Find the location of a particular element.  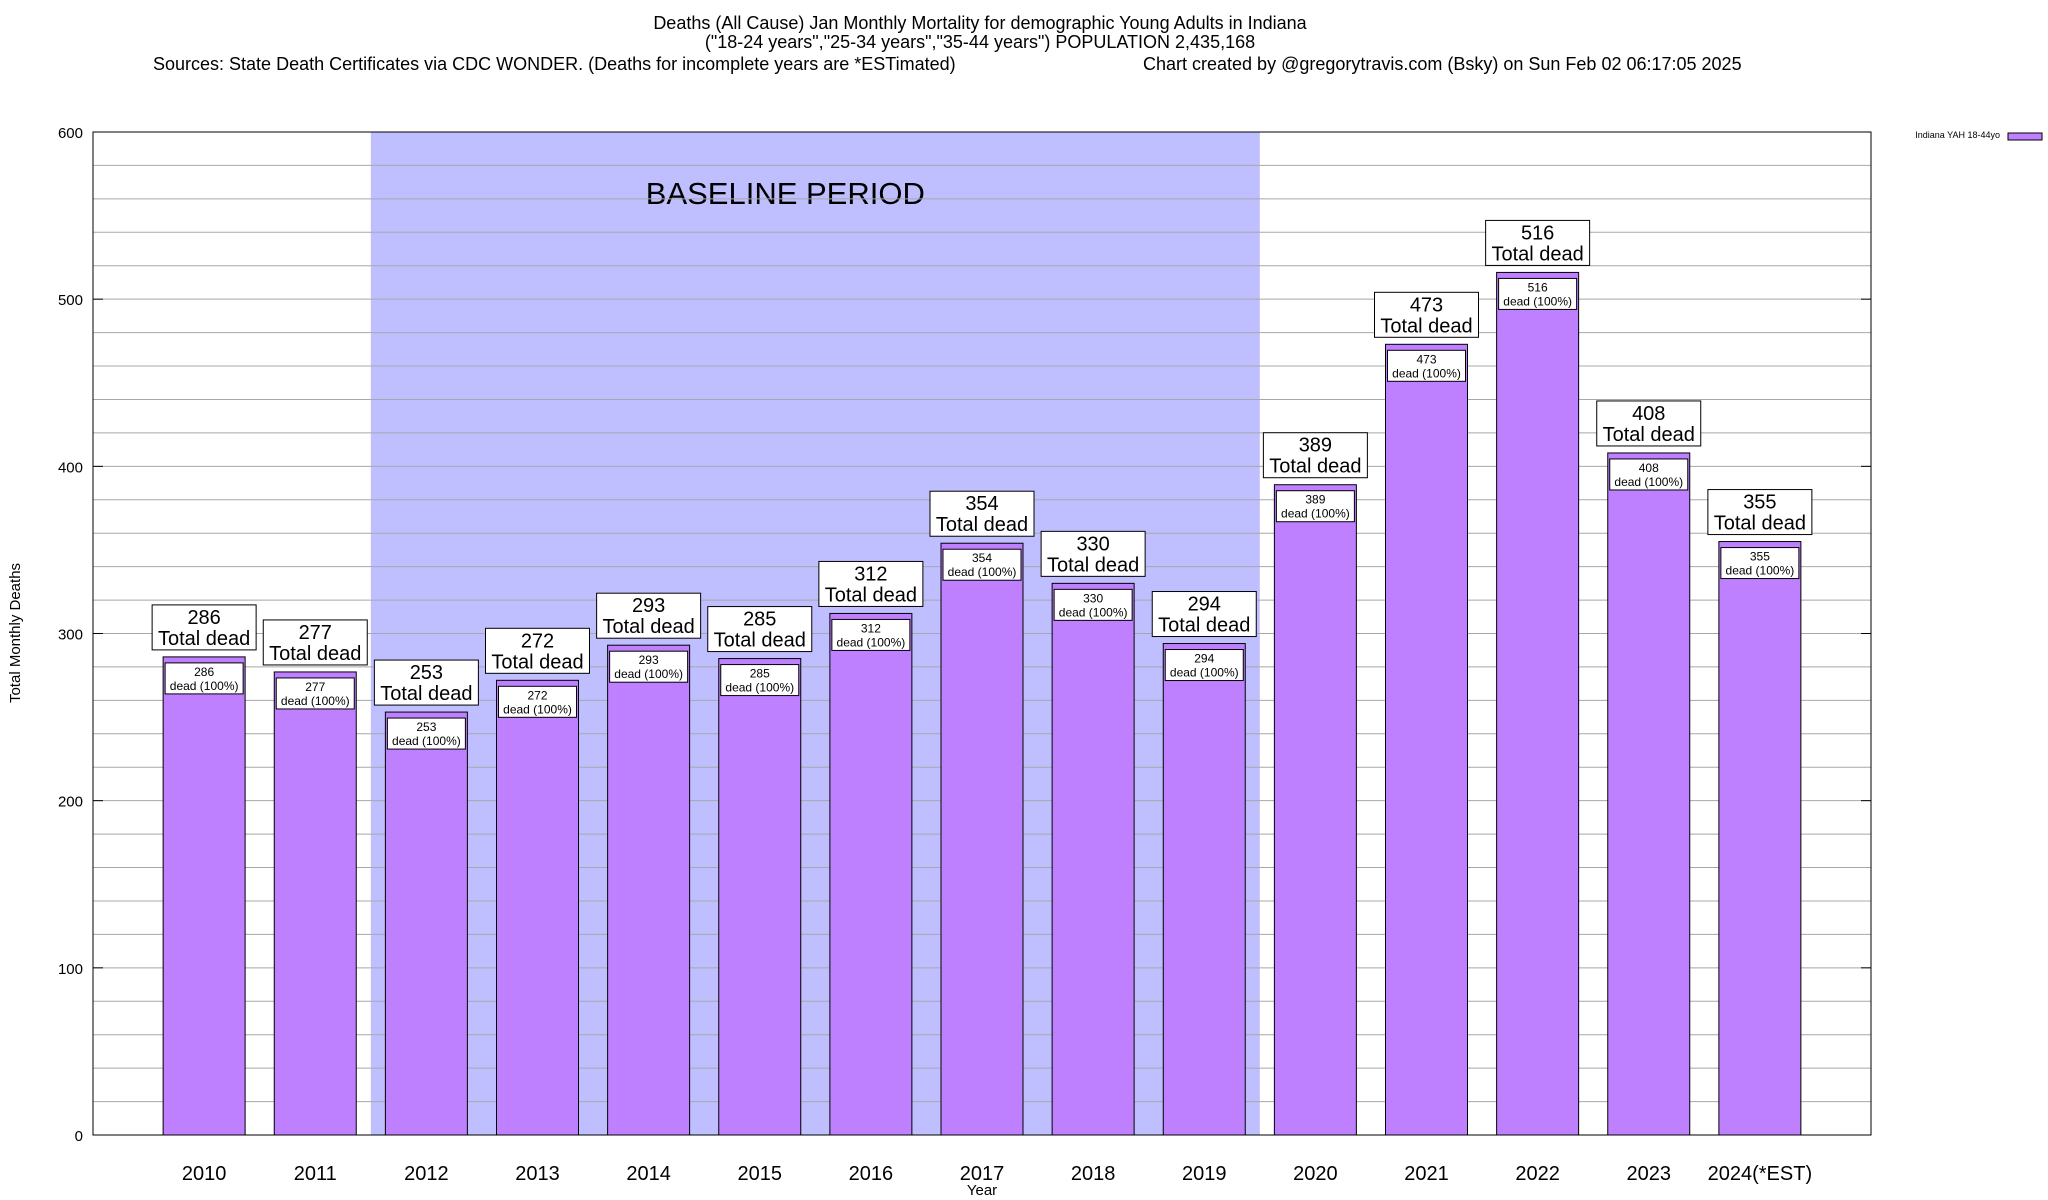

x-tick-label: 2016 is located at coordinates (871, 1174).